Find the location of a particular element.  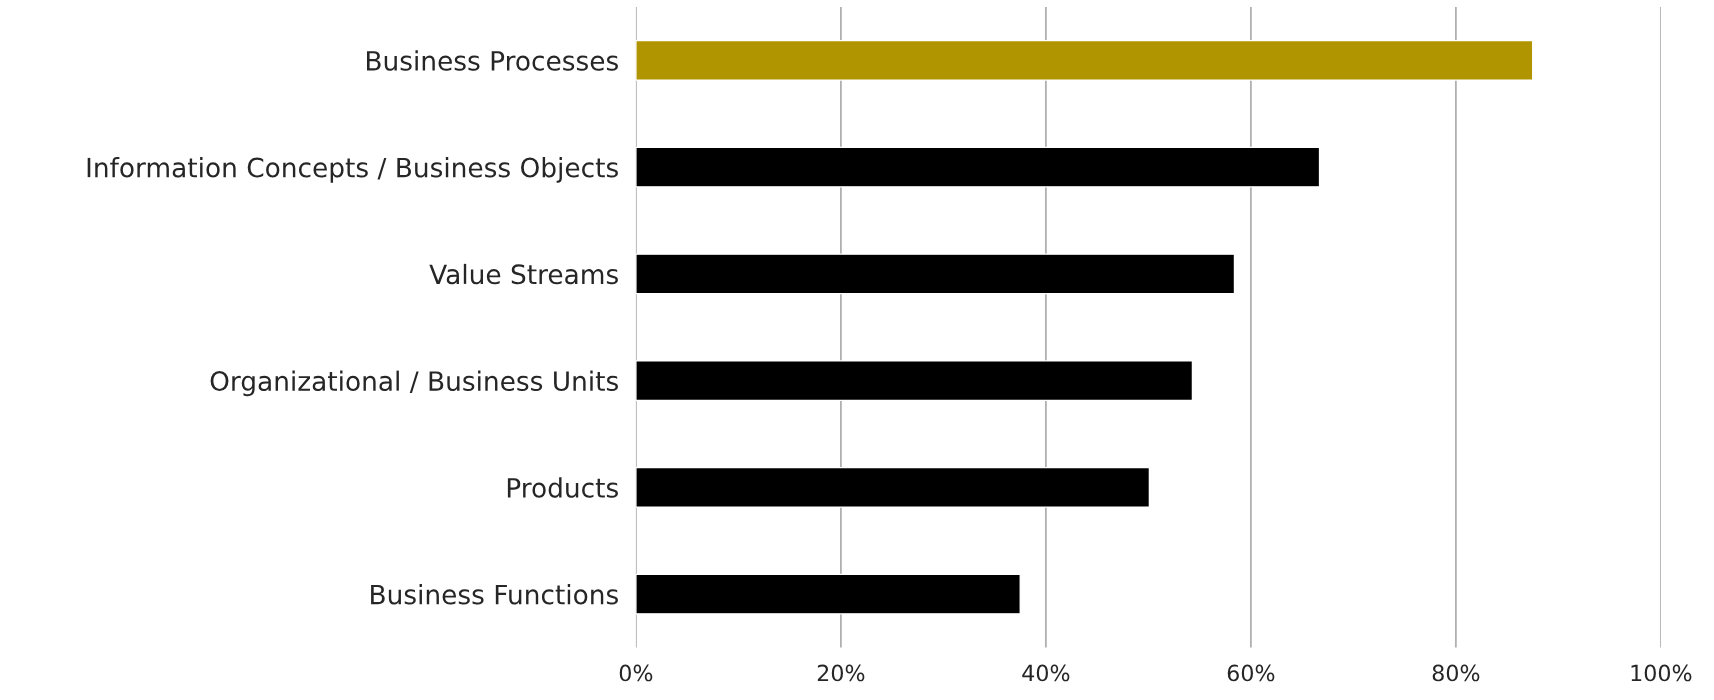

x-tick-label: 40% is located at coordinates (1046, 673).